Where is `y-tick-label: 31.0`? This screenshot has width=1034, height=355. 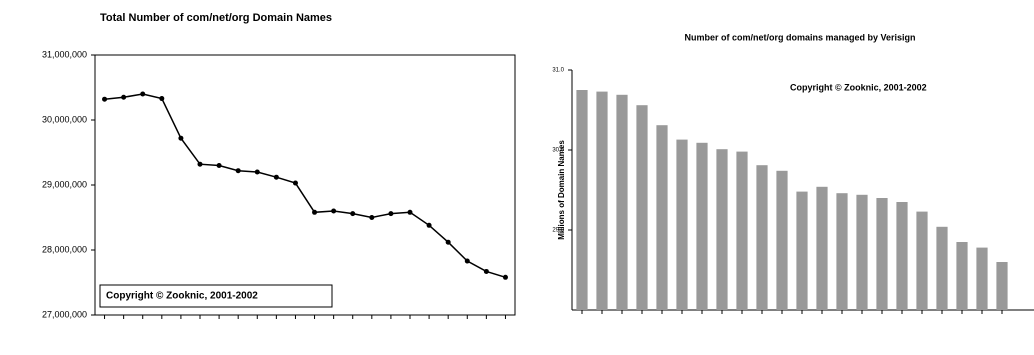
y-tick-label: 31.0 is located at coordinates (558, 71).